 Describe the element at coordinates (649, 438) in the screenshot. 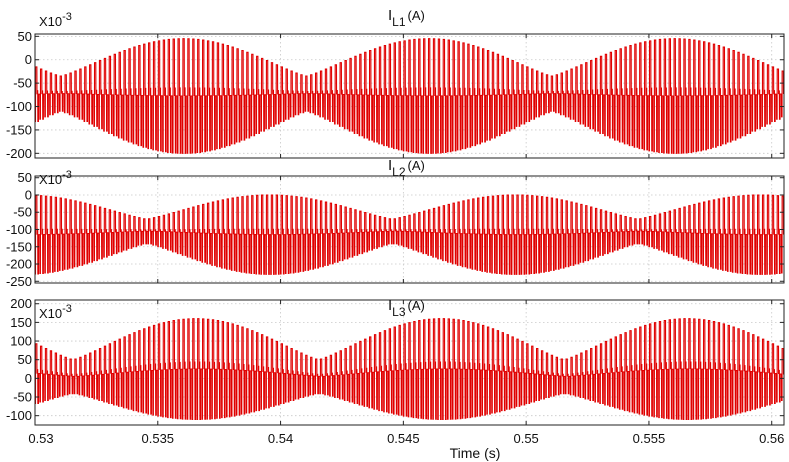

I see `x-tick-label: 0.555` at that location.